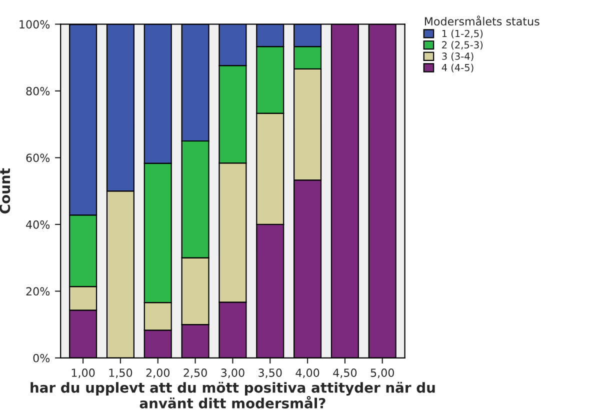  Describe the element at coordinates (232, 373) in the screenshot. I see `x-tick-label: 3,00` at that location.